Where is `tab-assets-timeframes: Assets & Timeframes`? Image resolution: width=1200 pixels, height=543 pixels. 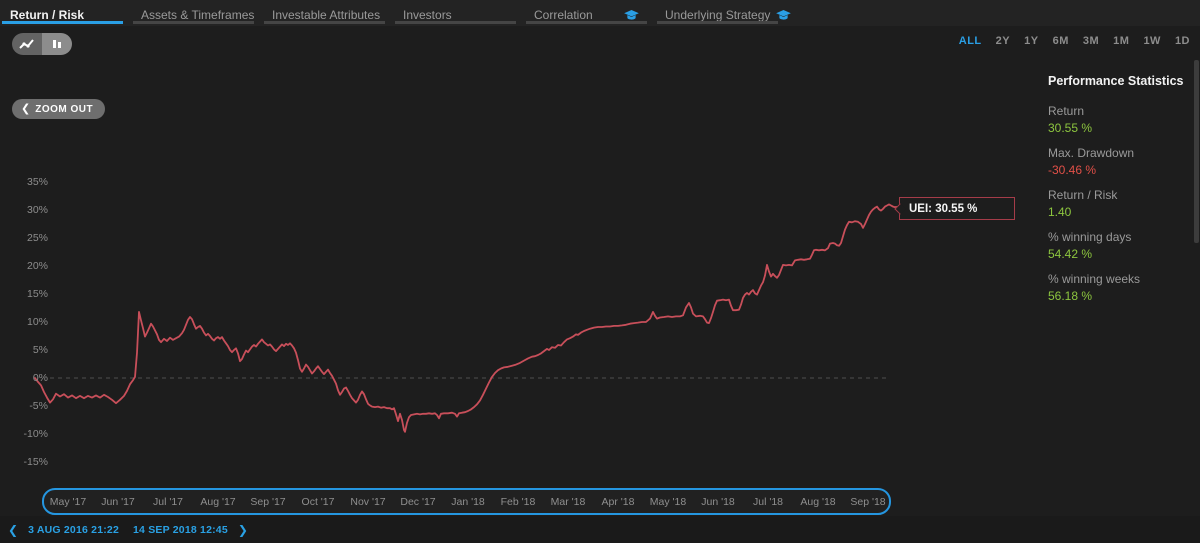 tab-assets-timeframes: Assets & Timeframes is located at coordinates (193, 13).